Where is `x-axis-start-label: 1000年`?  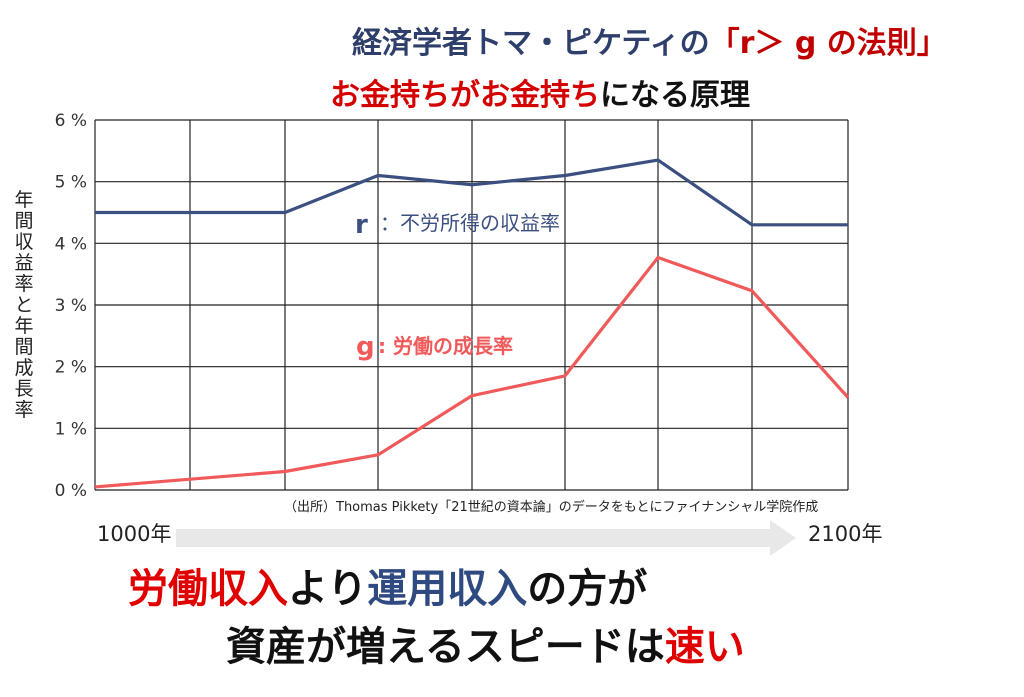
x-axis-start-label: 1000年 is located at coordinates (134, 534).